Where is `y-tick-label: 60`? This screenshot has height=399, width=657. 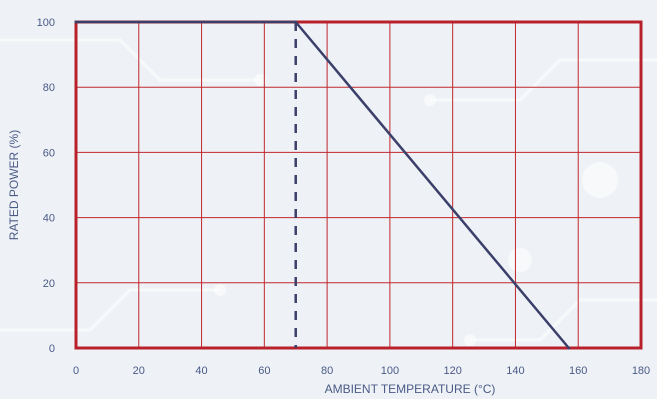 y-tick-label: 60 is located at coordinates (49, 153).